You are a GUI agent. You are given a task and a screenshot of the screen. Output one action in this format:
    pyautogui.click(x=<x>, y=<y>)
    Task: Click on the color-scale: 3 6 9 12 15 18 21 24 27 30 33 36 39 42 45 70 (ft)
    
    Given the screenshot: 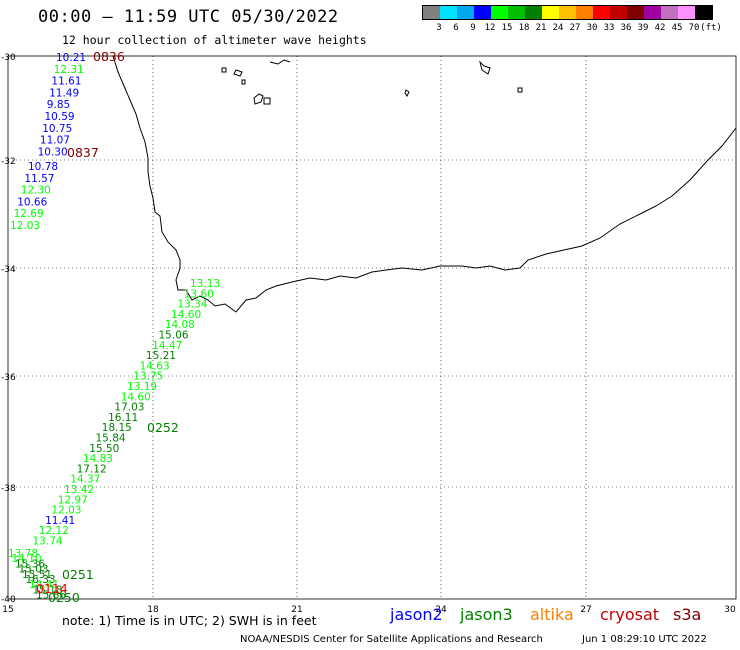 What is the action you would take?
    pyautogui.click(x=572, y=19)
    